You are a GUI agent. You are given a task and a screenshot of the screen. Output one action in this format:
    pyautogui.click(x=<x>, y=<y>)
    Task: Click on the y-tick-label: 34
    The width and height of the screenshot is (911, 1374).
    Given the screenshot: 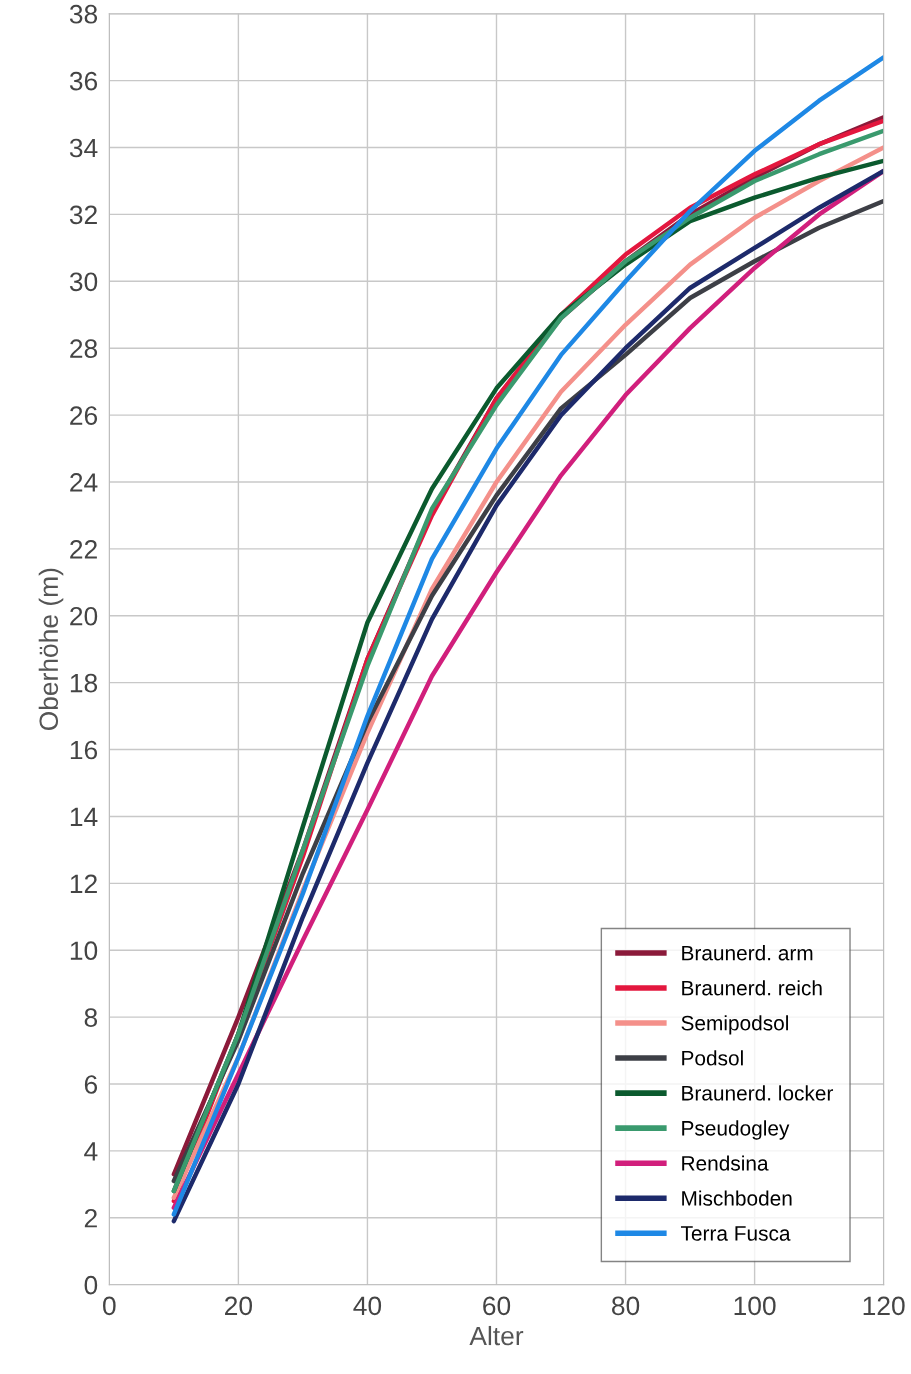 What is the action you would take?
    pyautogui.click(x=83, y=148)
    